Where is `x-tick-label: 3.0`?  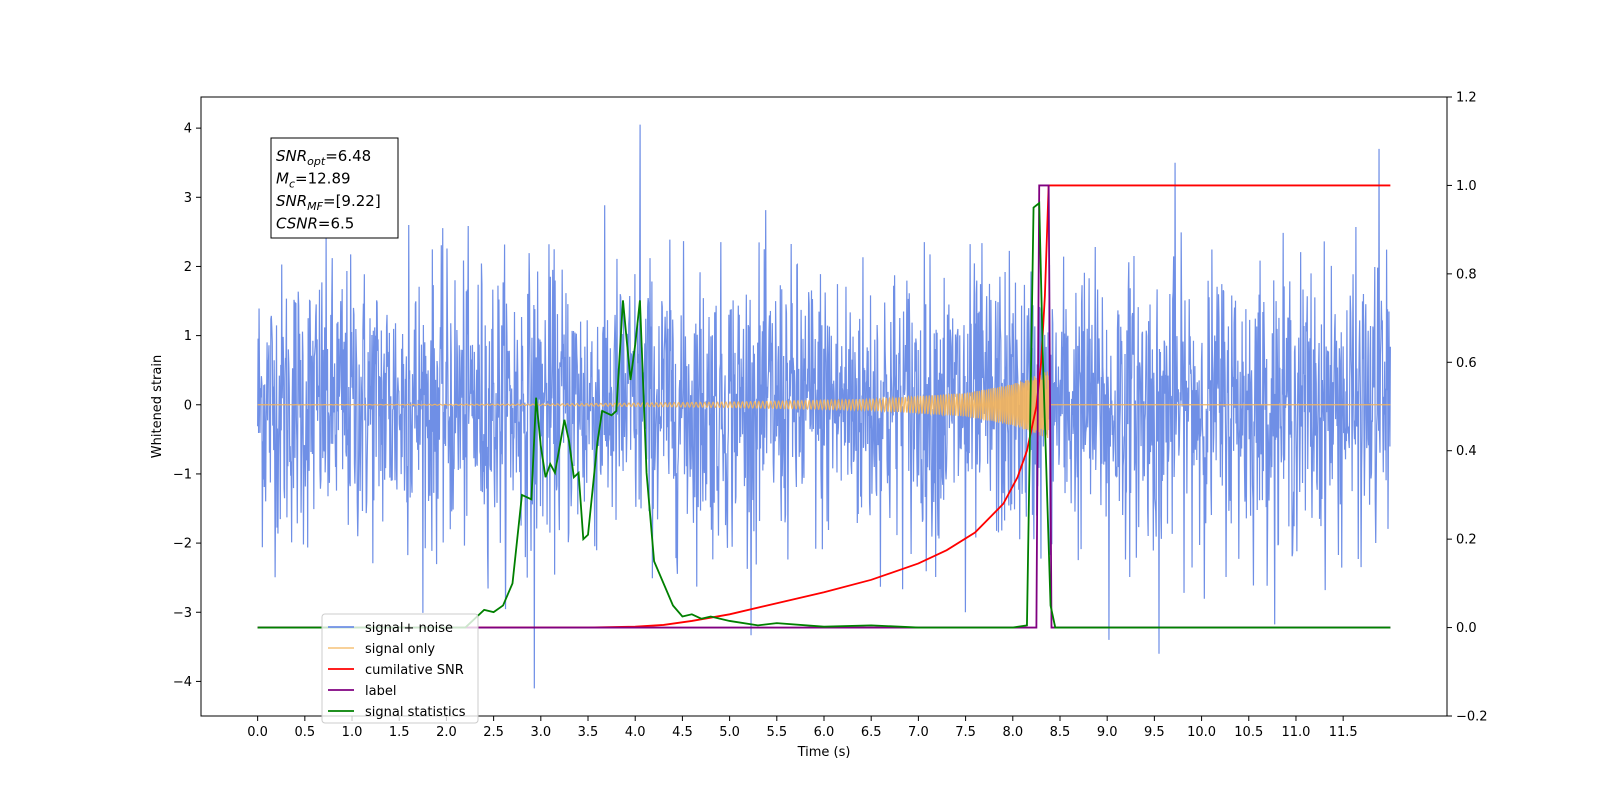 x-tick-label: 3.0 is located at coordinates (540, 732).